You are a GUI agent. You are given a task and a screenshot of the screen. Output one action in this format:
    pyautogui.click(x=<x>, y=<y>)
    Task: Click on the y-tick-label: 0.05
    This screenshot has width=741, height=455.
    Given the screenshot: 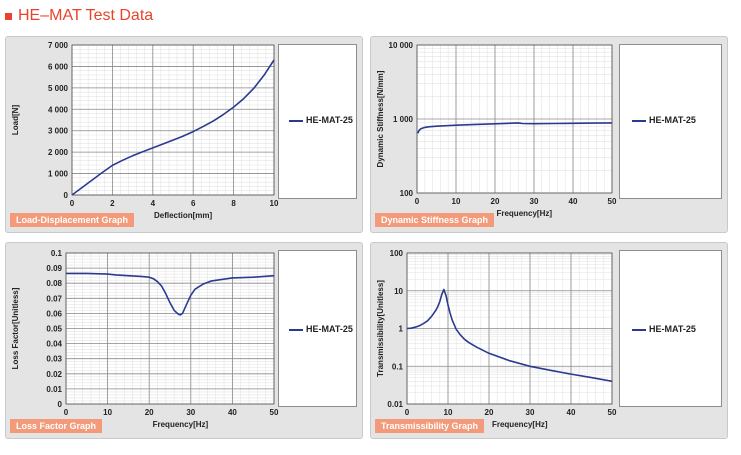 What is the action you would take?
    pyautogui.click(x=54, y=329)
    